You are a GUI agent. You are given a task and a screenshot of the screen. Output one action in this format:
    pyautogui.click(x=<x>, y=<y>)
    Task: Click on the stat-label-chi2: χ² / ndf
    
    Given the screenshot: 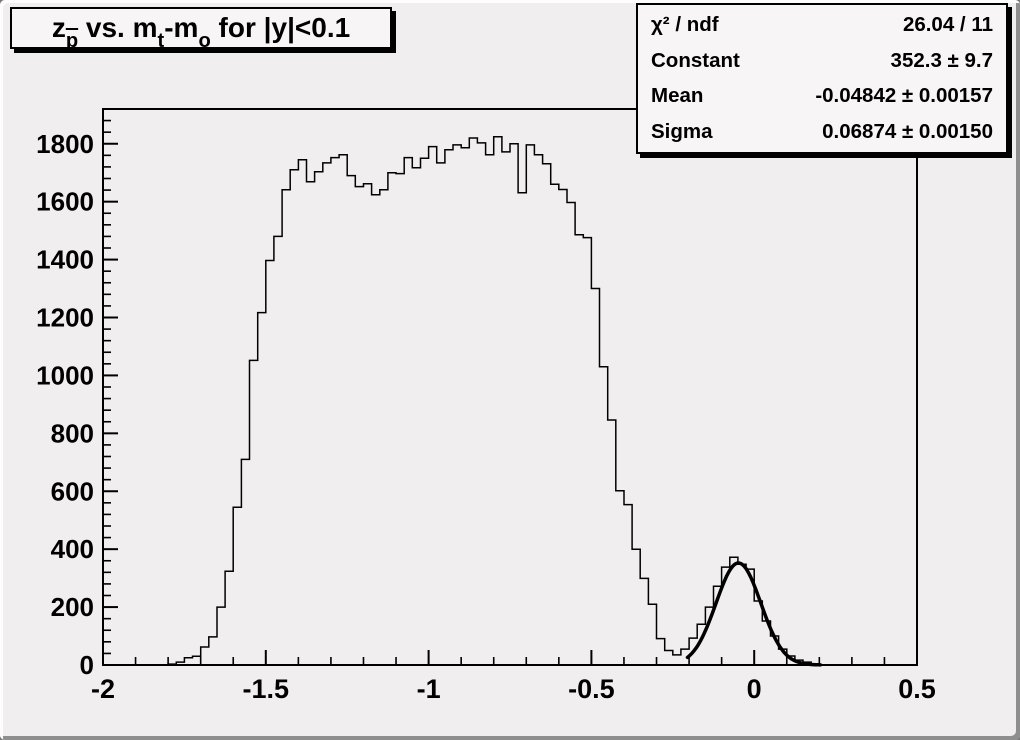 What is the action you would take?
    pyautogui.click(x=685, y=24)
    